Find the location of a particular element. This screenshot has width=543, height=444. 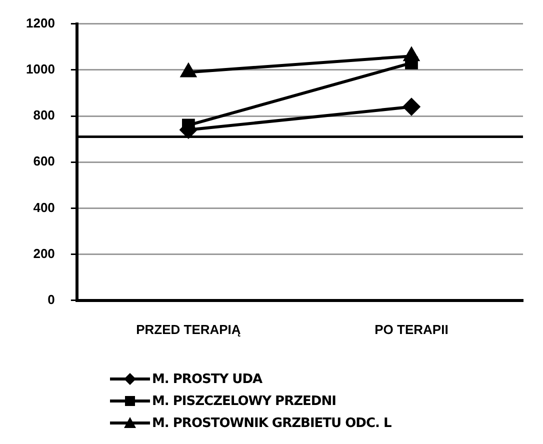

y-tick-label: 0 is located at coordinates (51, 299).